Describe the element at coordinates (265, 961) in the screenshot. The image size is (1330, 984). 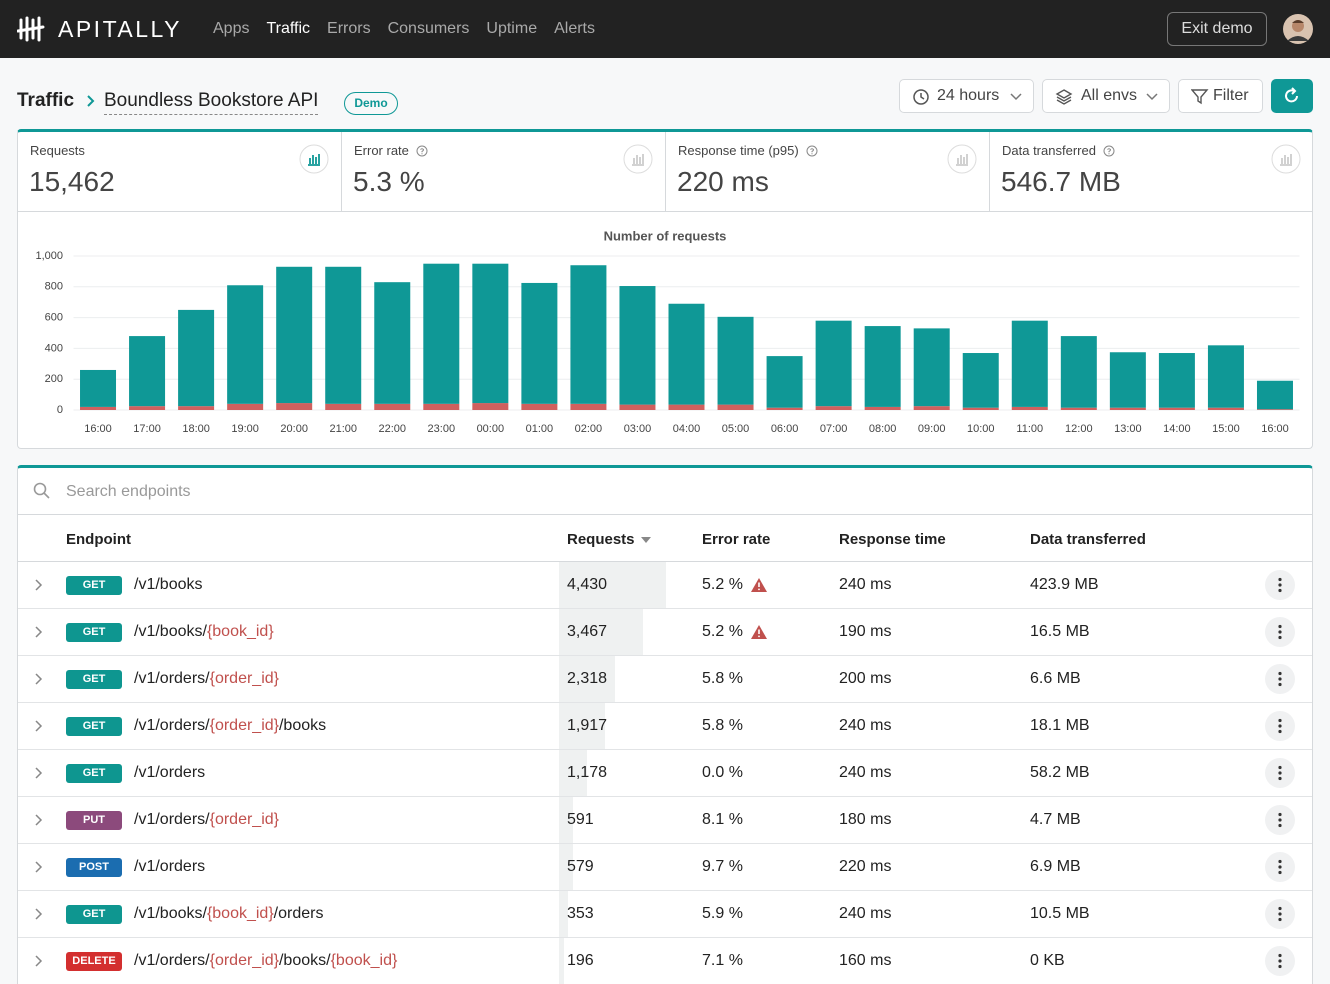
I see `endpoint-path: /v1/orders/{order_id}/books/{book_id}` at that location.